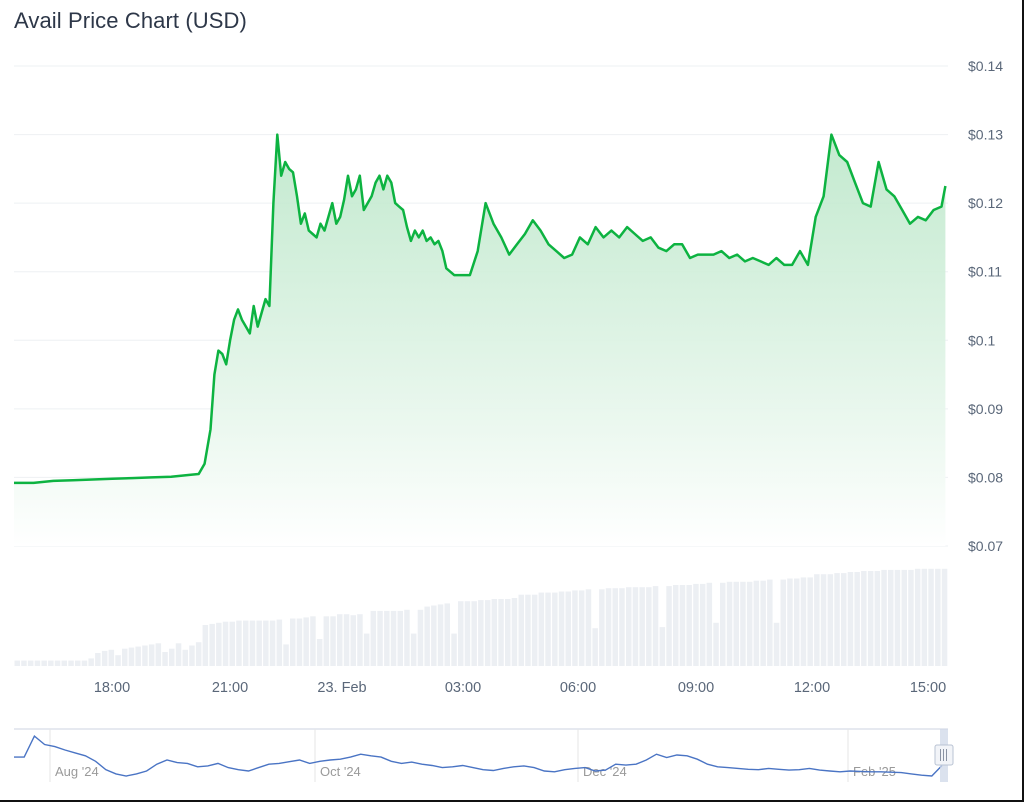 This screenshot has height=802, width=1024. I want to click on volume-bars, so click(481, 617).